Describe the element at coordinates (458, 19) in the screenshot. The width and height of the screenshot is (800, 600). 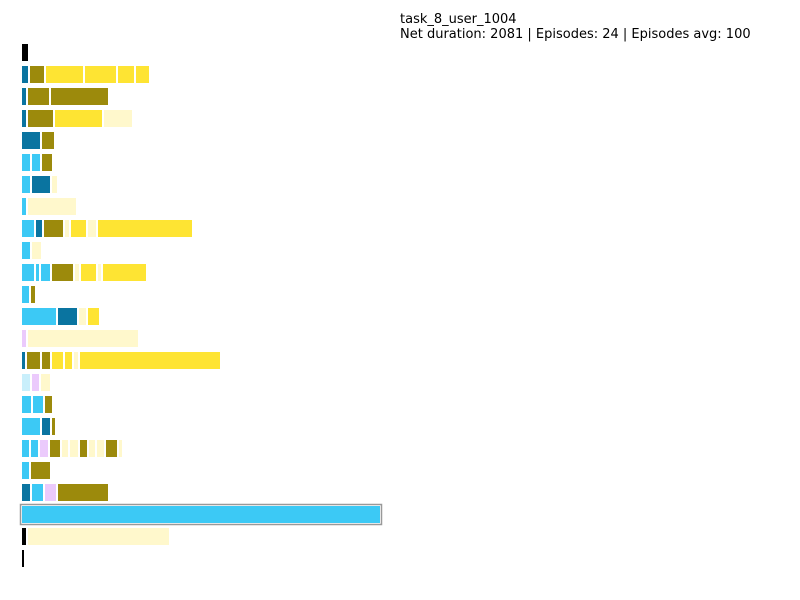
I see `chart-title: task_8_user_1004` at that location.